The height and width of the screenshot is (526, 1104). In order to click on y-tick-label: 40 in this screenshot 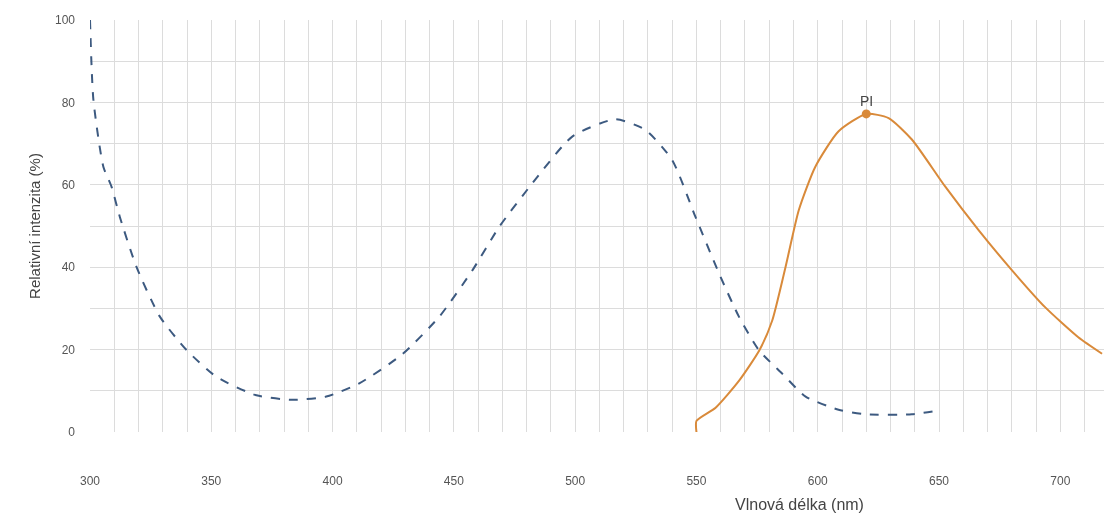, I will do `click(68, 267)`.